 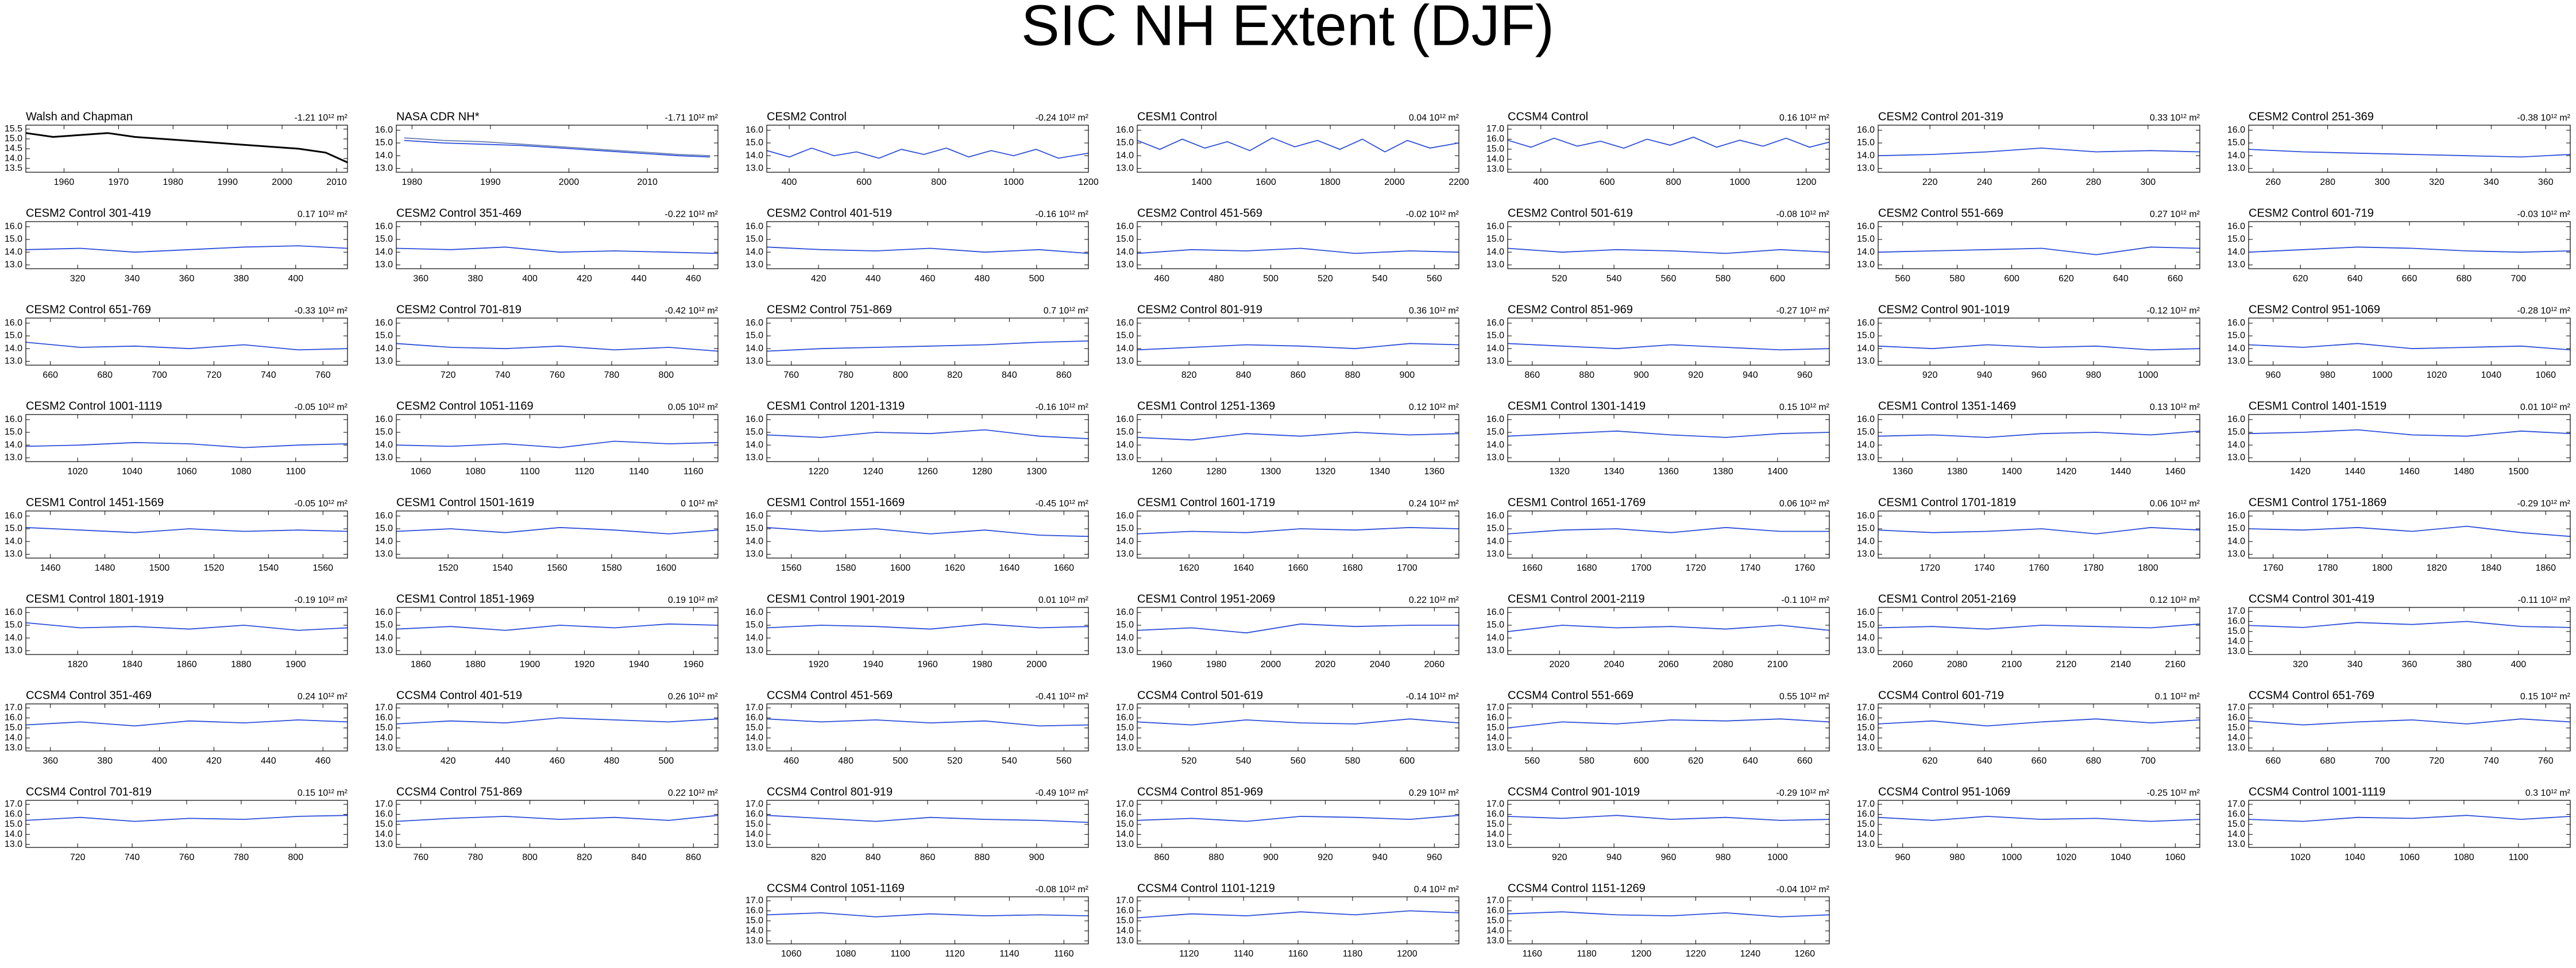 What do you see at coordinates (1062, 407) in the screenshot?
I see `trend-label: -0.16 10¹² m²` at bounding box center [1062, 407].